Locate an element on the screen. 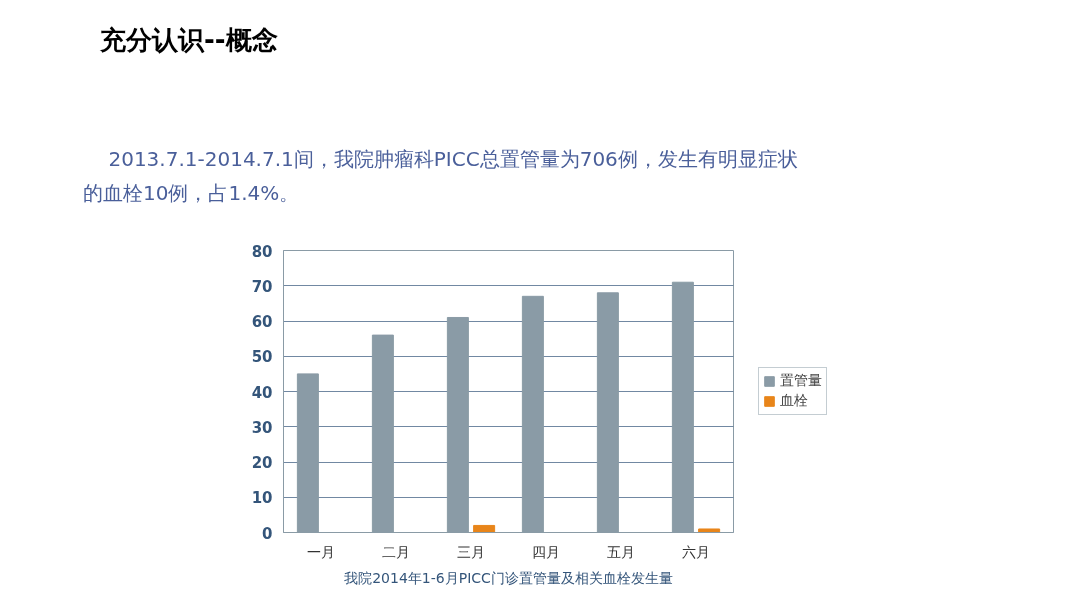 Image resolution: width=1080 pixels, height=608 pixels. y-tick-label: 30 is located at coordinates (262, 427).